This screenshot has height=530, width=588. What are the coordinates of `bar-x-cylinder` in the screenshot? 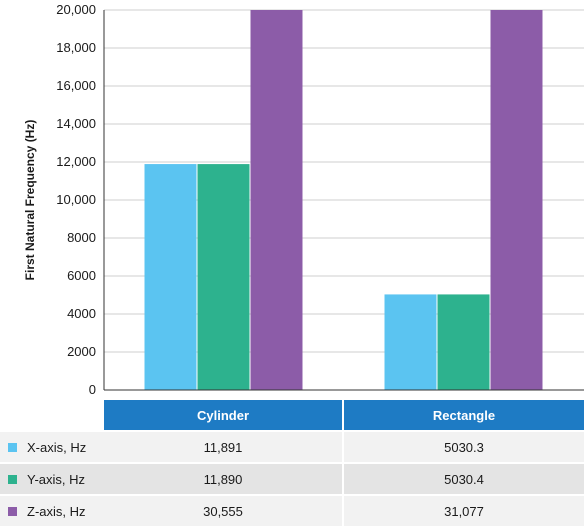 It's located at (170, 277).